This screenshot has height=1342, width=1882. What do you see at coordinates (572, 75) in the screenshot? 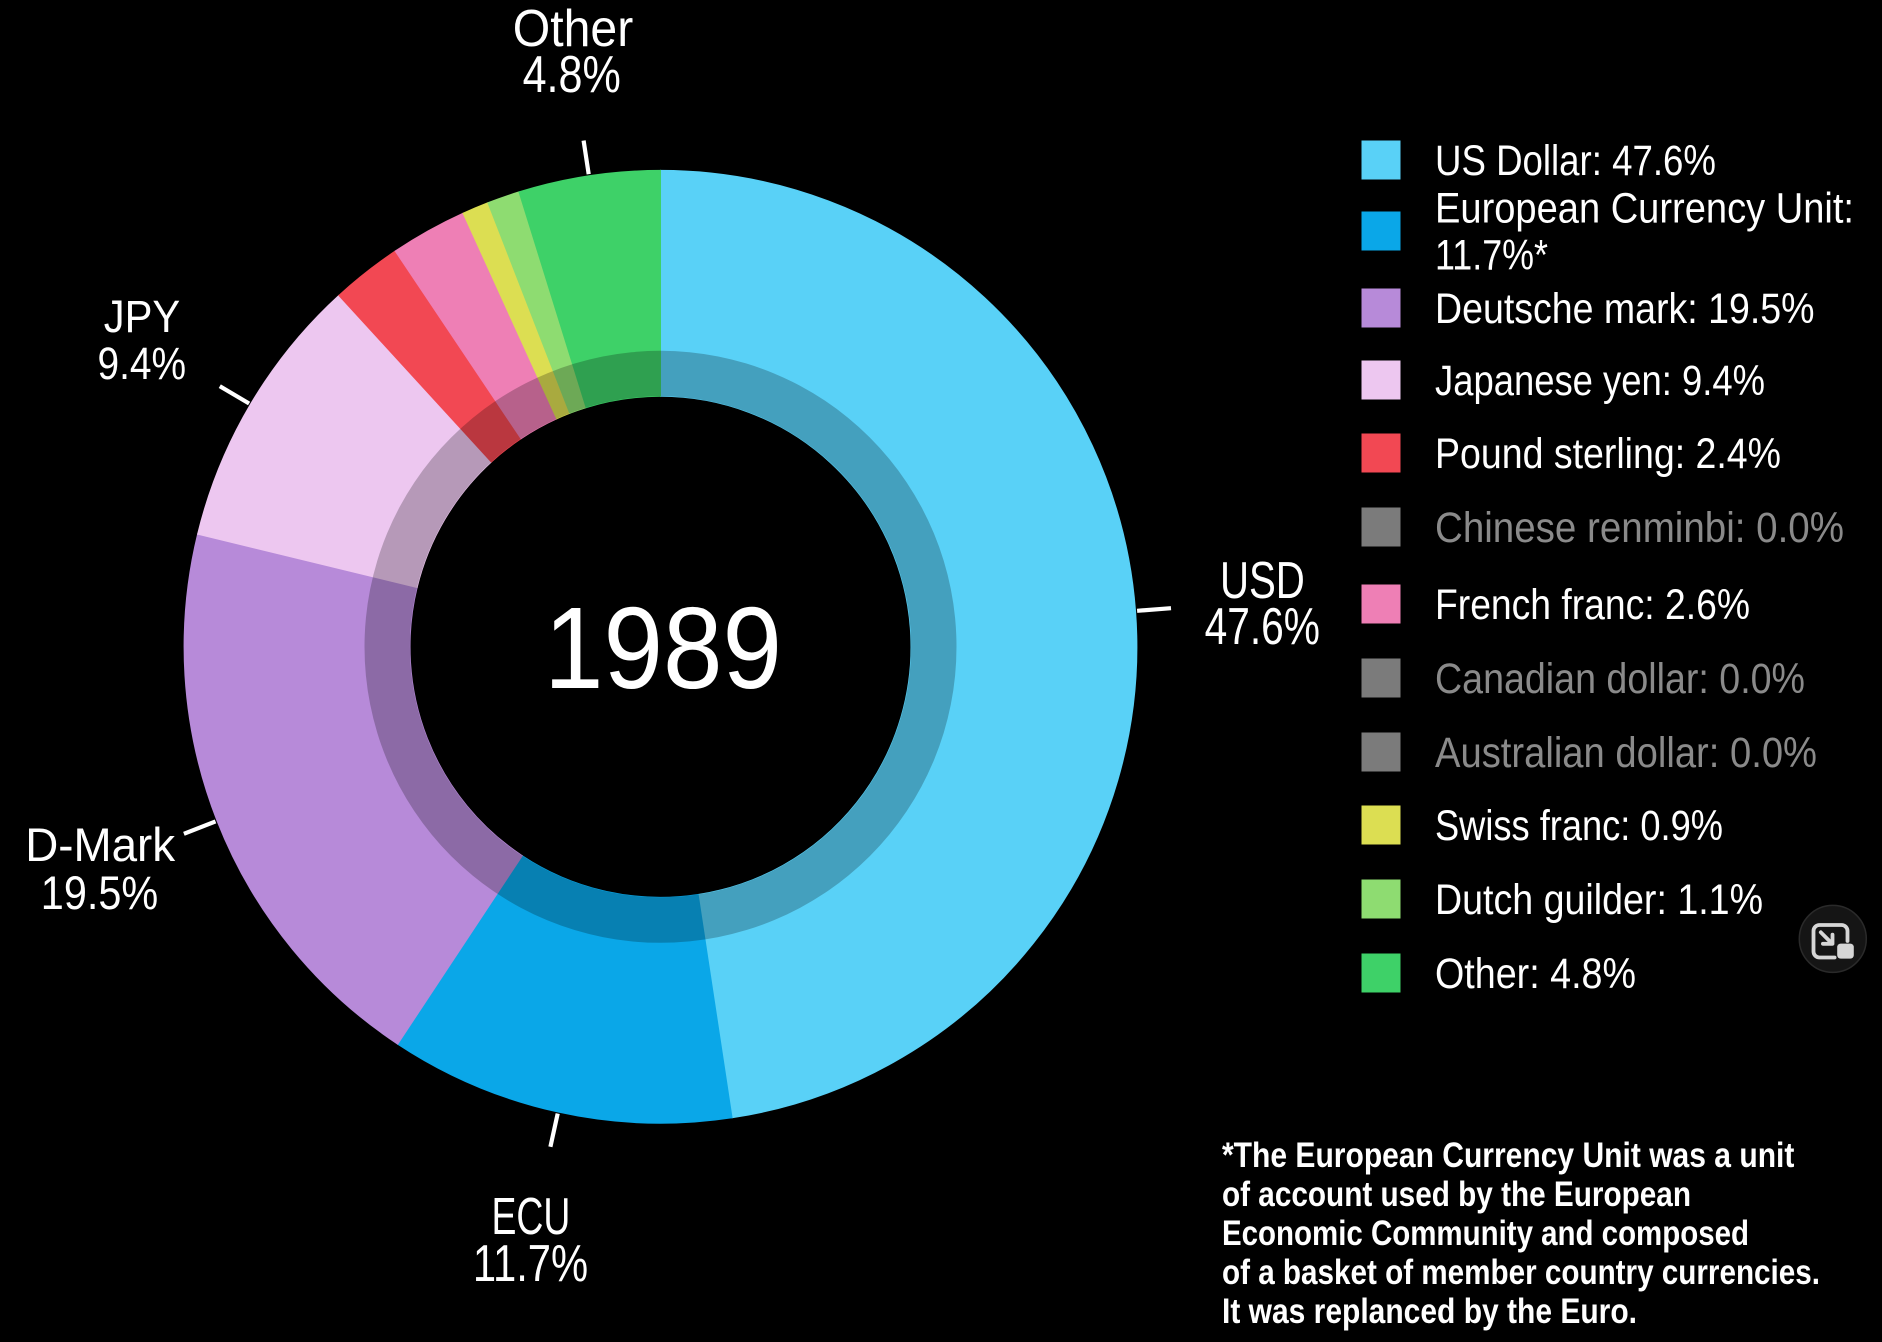
I see `svg-text: 4.8%` at bounding box center [572, 75].